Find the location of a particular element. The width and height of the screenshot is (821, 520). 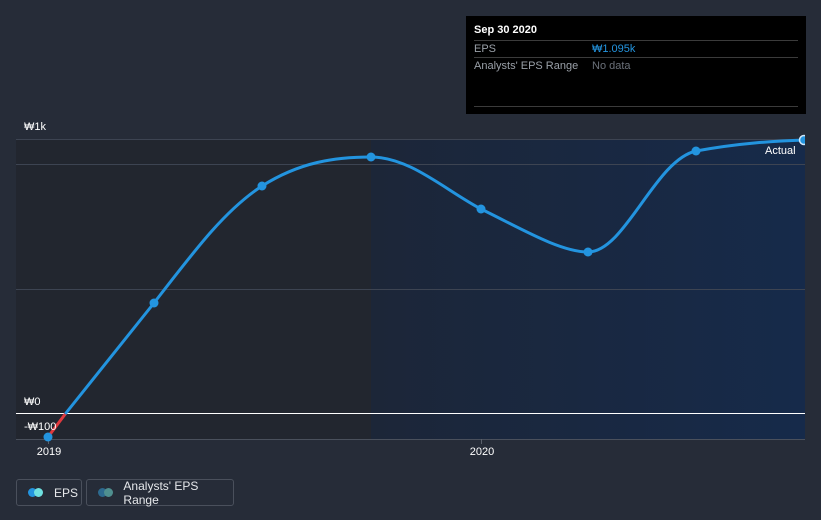

y-label-neg100: -₩100 is located at coordinates (40, 427).